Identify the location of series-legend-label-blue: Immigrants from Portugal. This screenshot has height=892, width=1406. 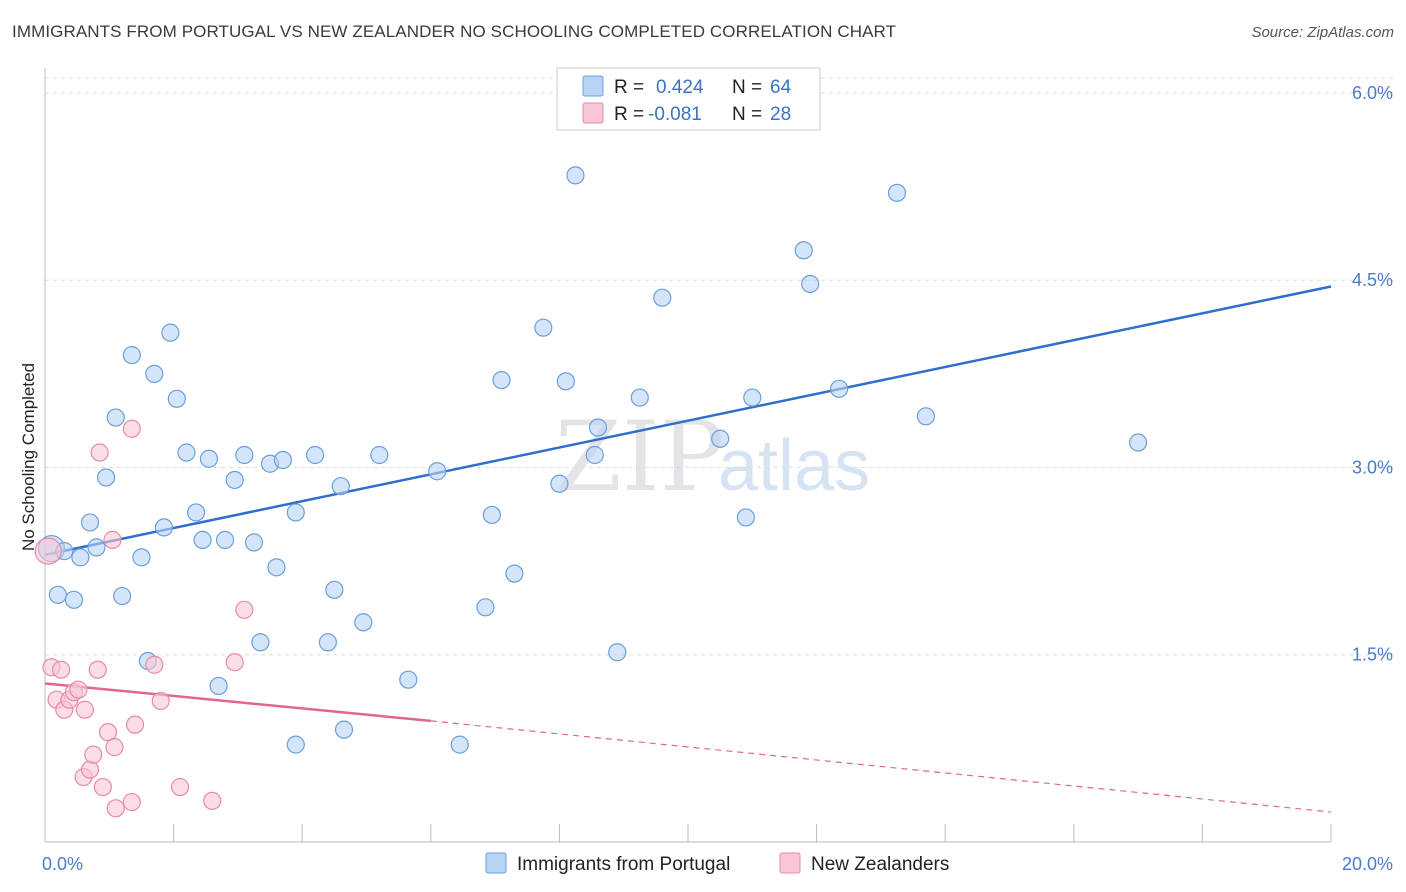
(623, 864).